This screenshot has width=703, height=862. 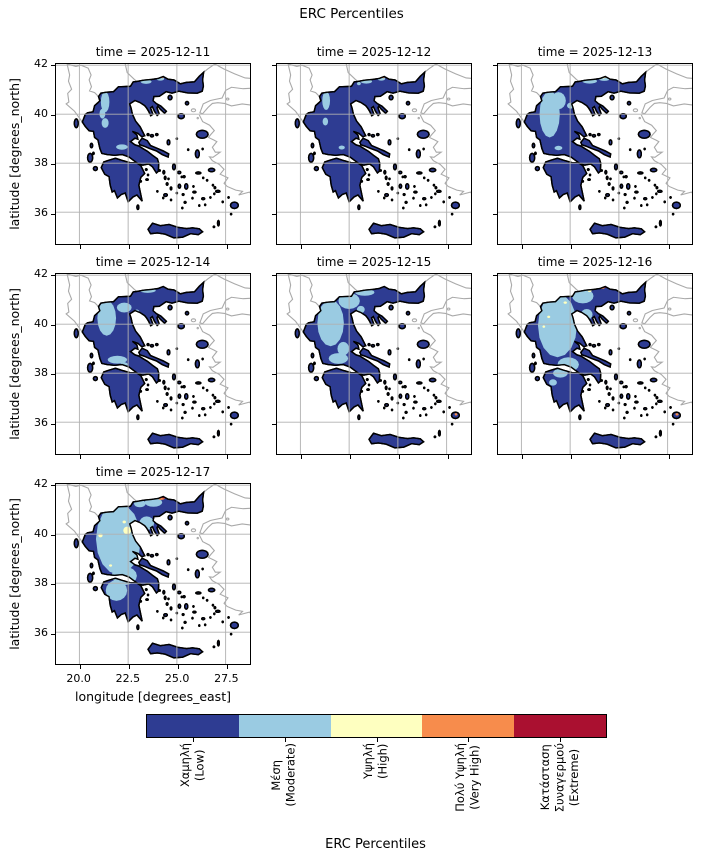 I want to click on colorbar-class-label-very_high: Πολύ Υψηλή (Very High), so click(x=467, y=777).